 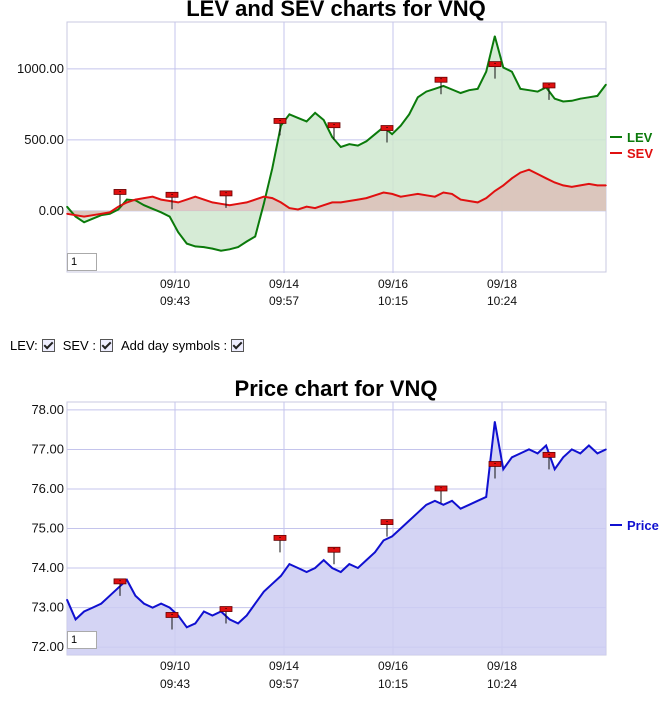 What do you see at coordinates (393, 301) in the screenshot?
I see `lev-x-tick-time: 10:15` at bounding box center [393, 301].